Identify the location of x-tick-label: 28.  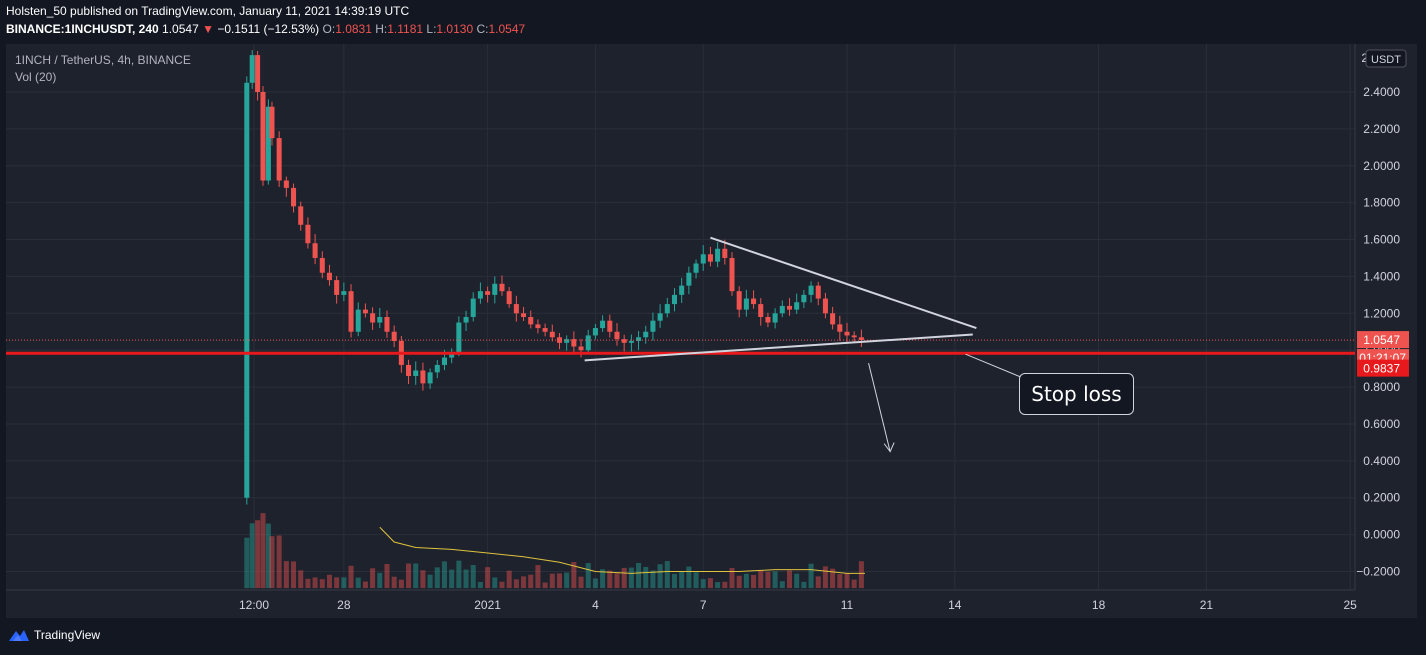
(344, 605).